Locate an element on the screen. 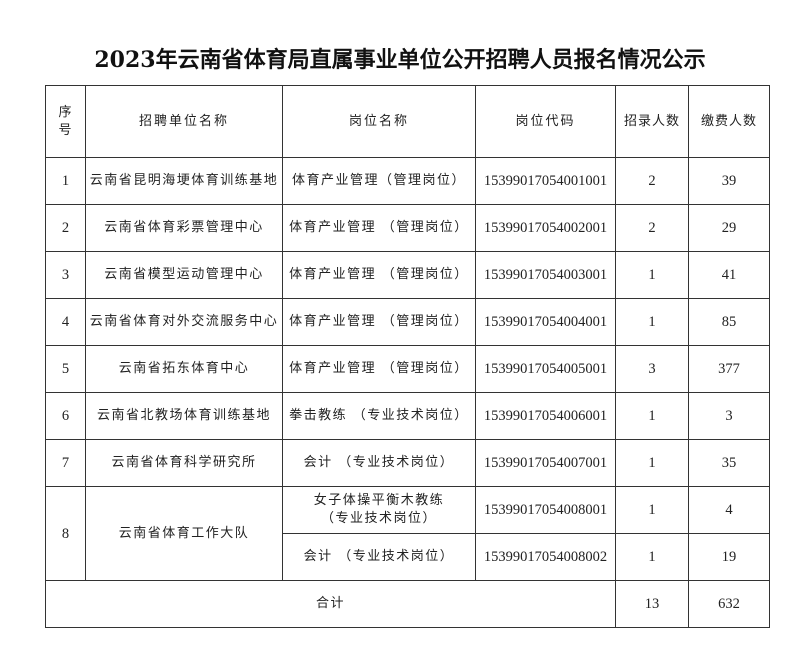  total-hire: 13 is located at coordinates (652, 604).